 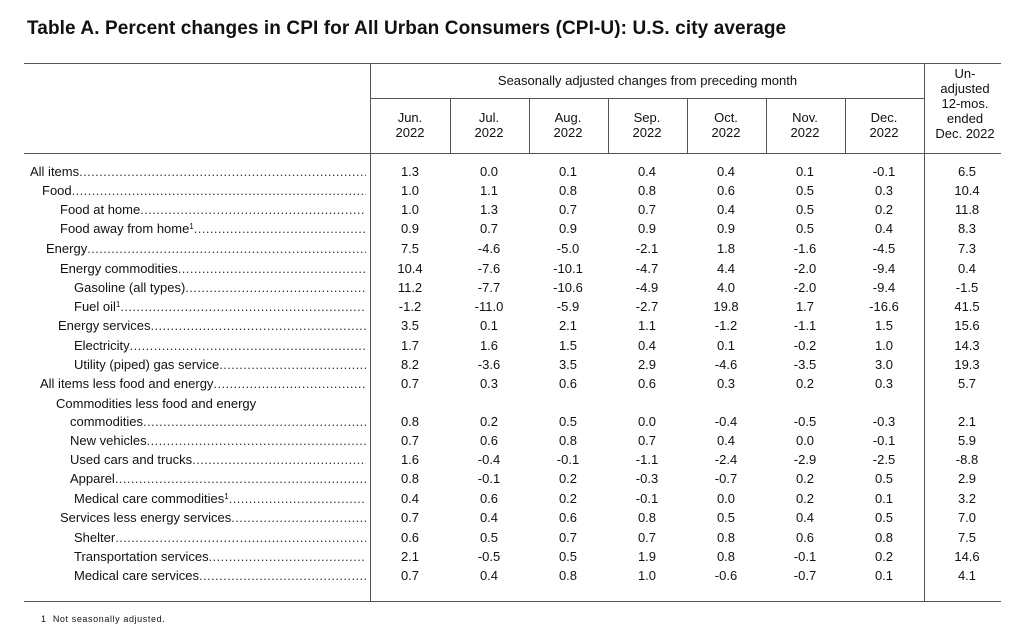 What do you see at coordinates (766, 126) in the screenshot?
I see `col-divider` at bounding box center [766, 126].